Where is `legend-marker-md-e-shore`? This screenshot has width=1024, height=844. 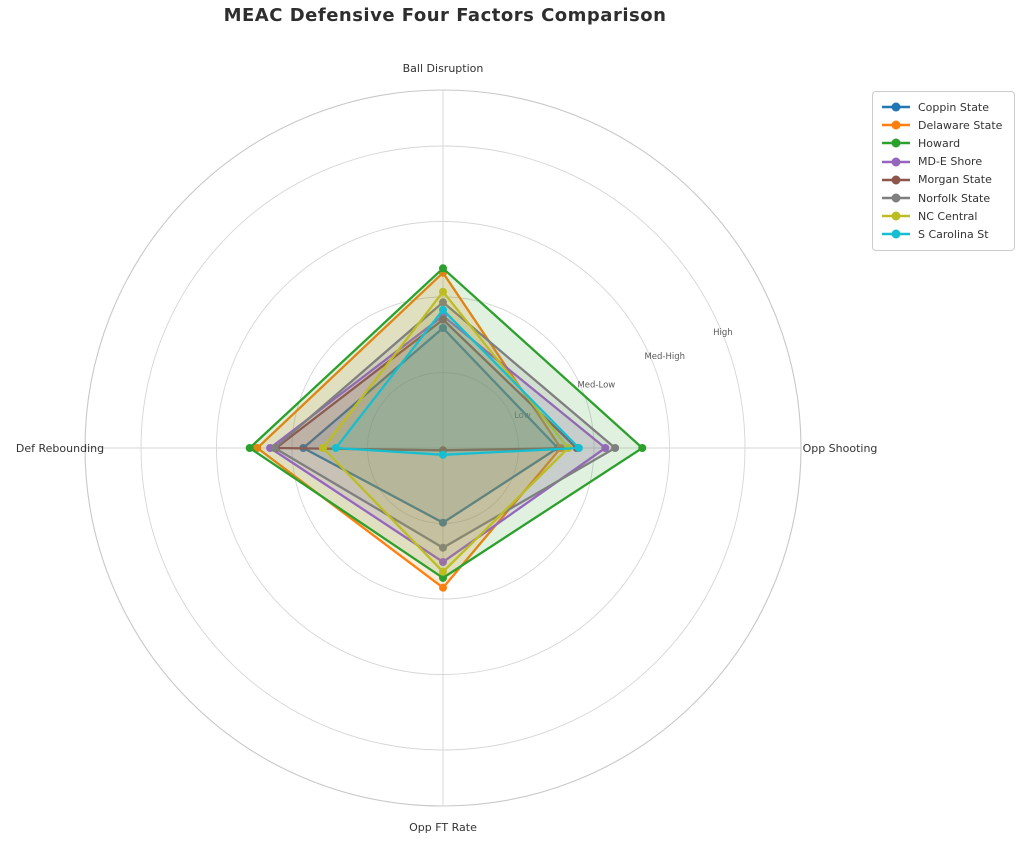
legend-marker-md-e-shore is located at coordinates (896, 162).